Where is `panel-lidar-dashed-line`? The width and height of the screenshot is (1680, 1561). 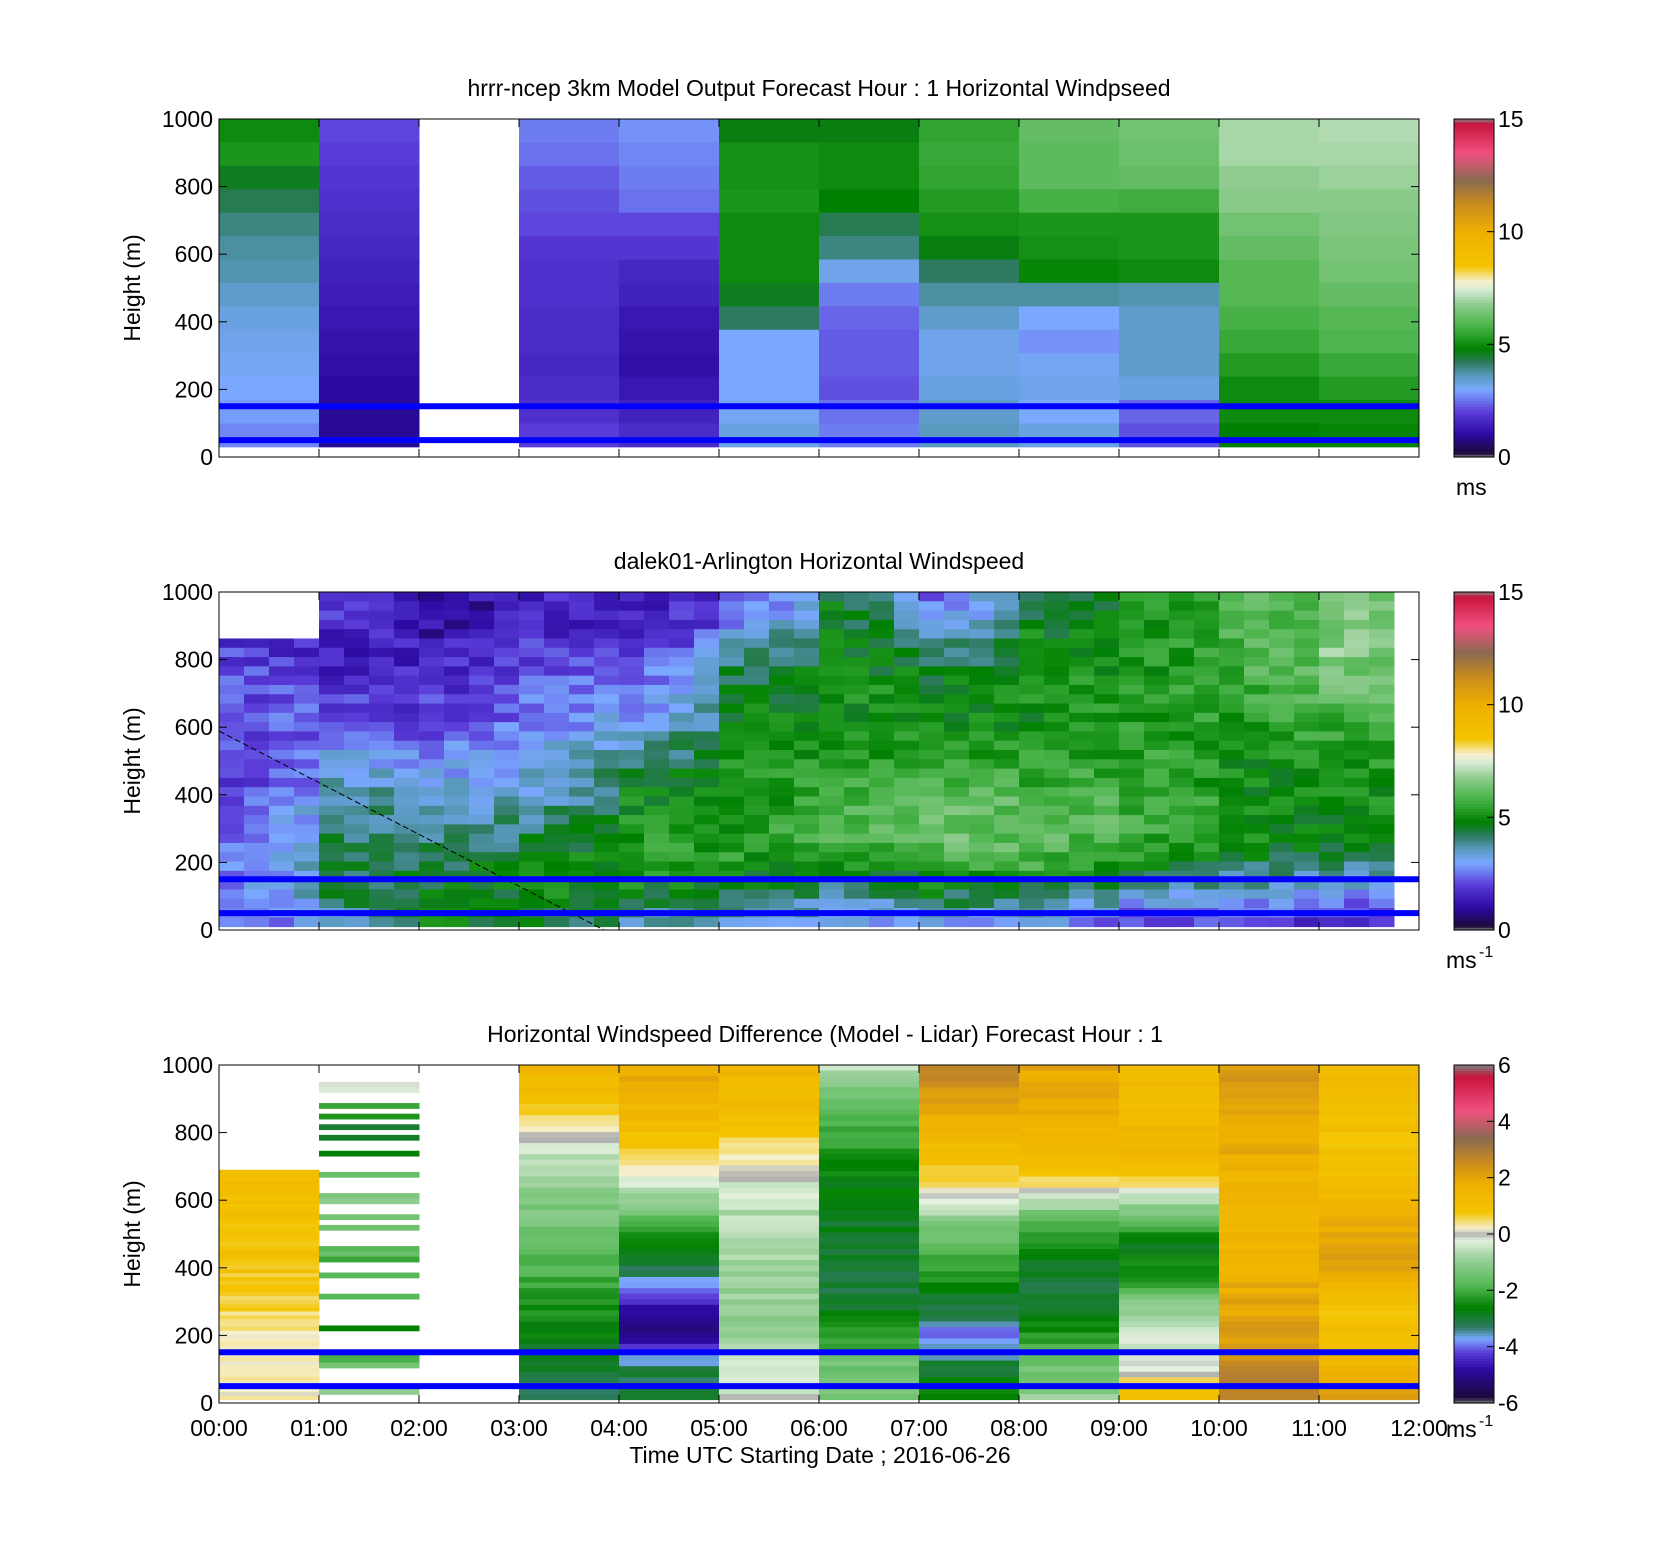 panel-lidar-dashed-line is located at coordinates (411, 830).